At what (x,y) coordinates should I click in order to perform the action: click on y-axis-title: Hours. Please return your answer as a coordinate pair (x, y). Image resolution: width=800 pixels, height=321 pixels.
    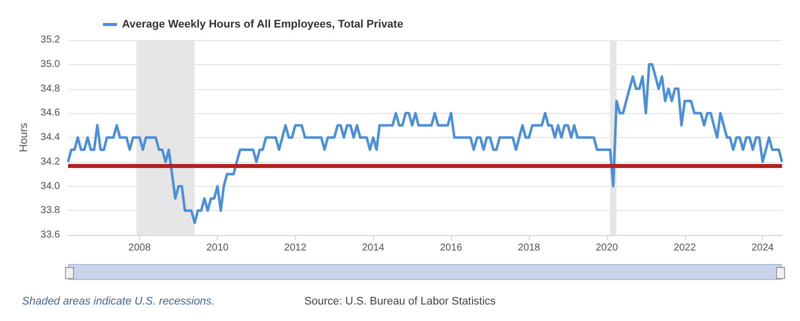
    Looking at the image, I should click on (24, 137).